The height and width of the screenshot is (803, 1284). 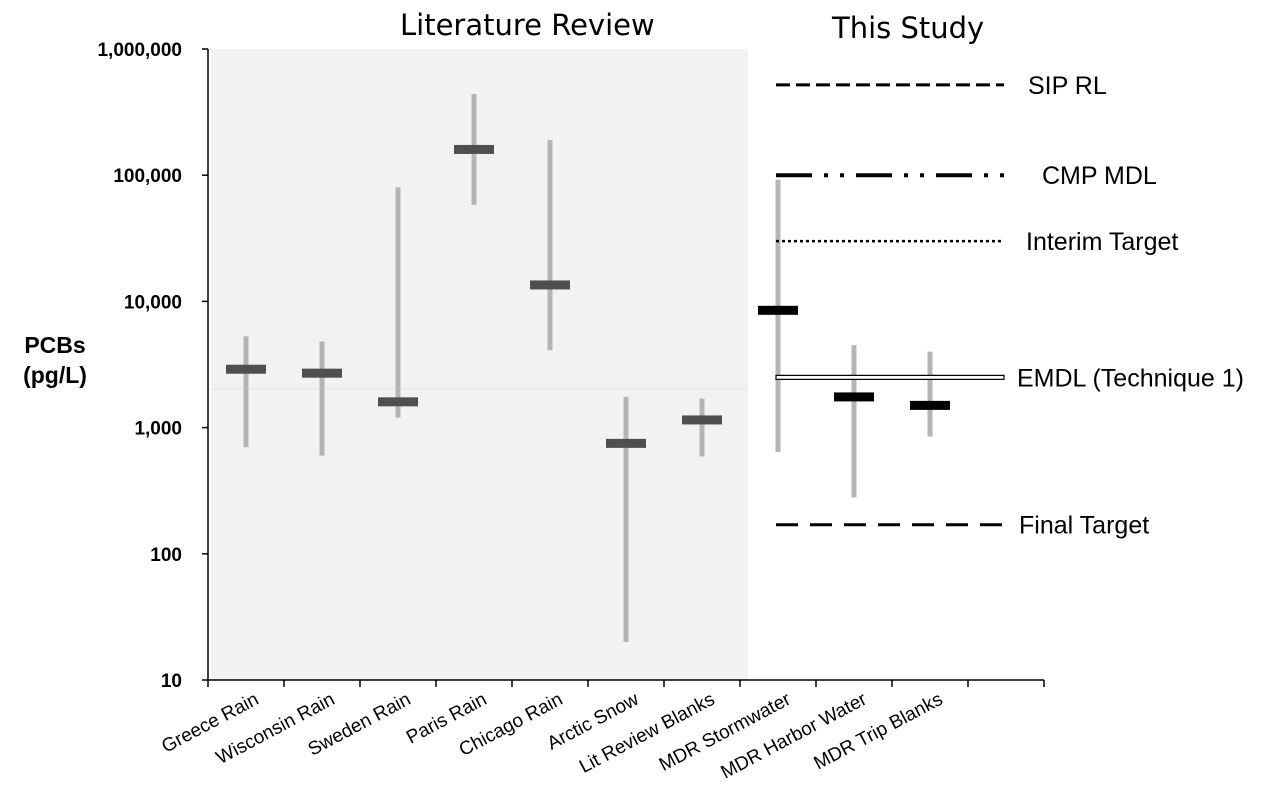 I want to click on ref-label-0: SIP RL, so click(x=1067, y=86).